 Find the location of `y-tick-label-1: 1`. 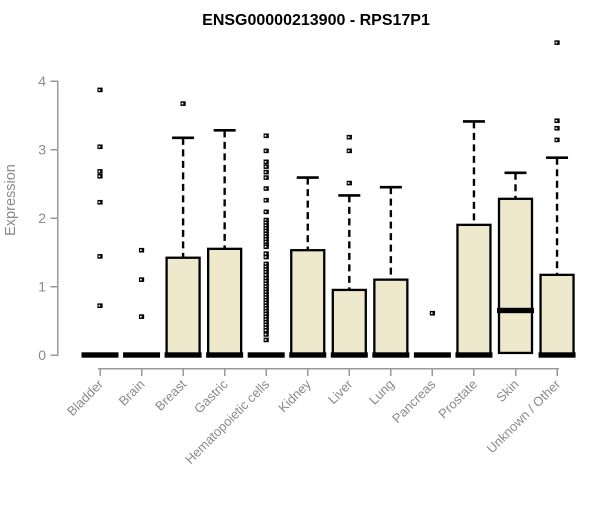

y-tick-label-1: 1 is located at coordinates (42, 286).